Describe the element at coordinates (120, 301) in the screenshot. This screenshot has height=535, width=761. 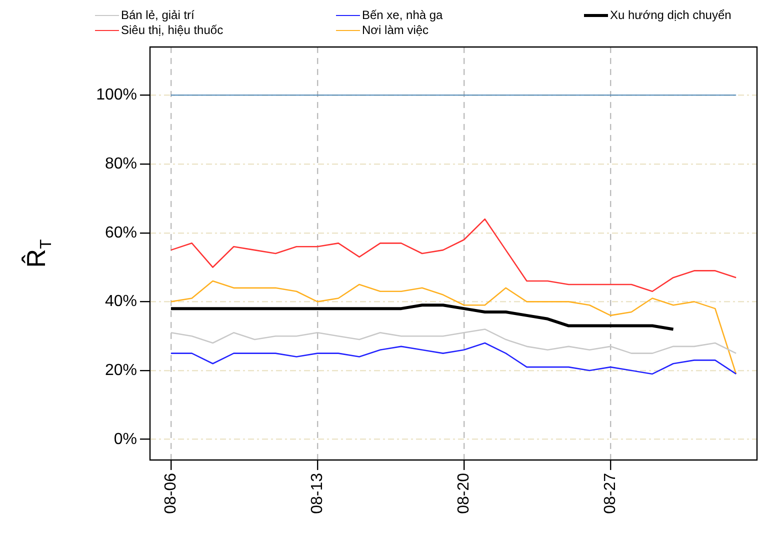
I see `y-tick-label: 40%` at that location.